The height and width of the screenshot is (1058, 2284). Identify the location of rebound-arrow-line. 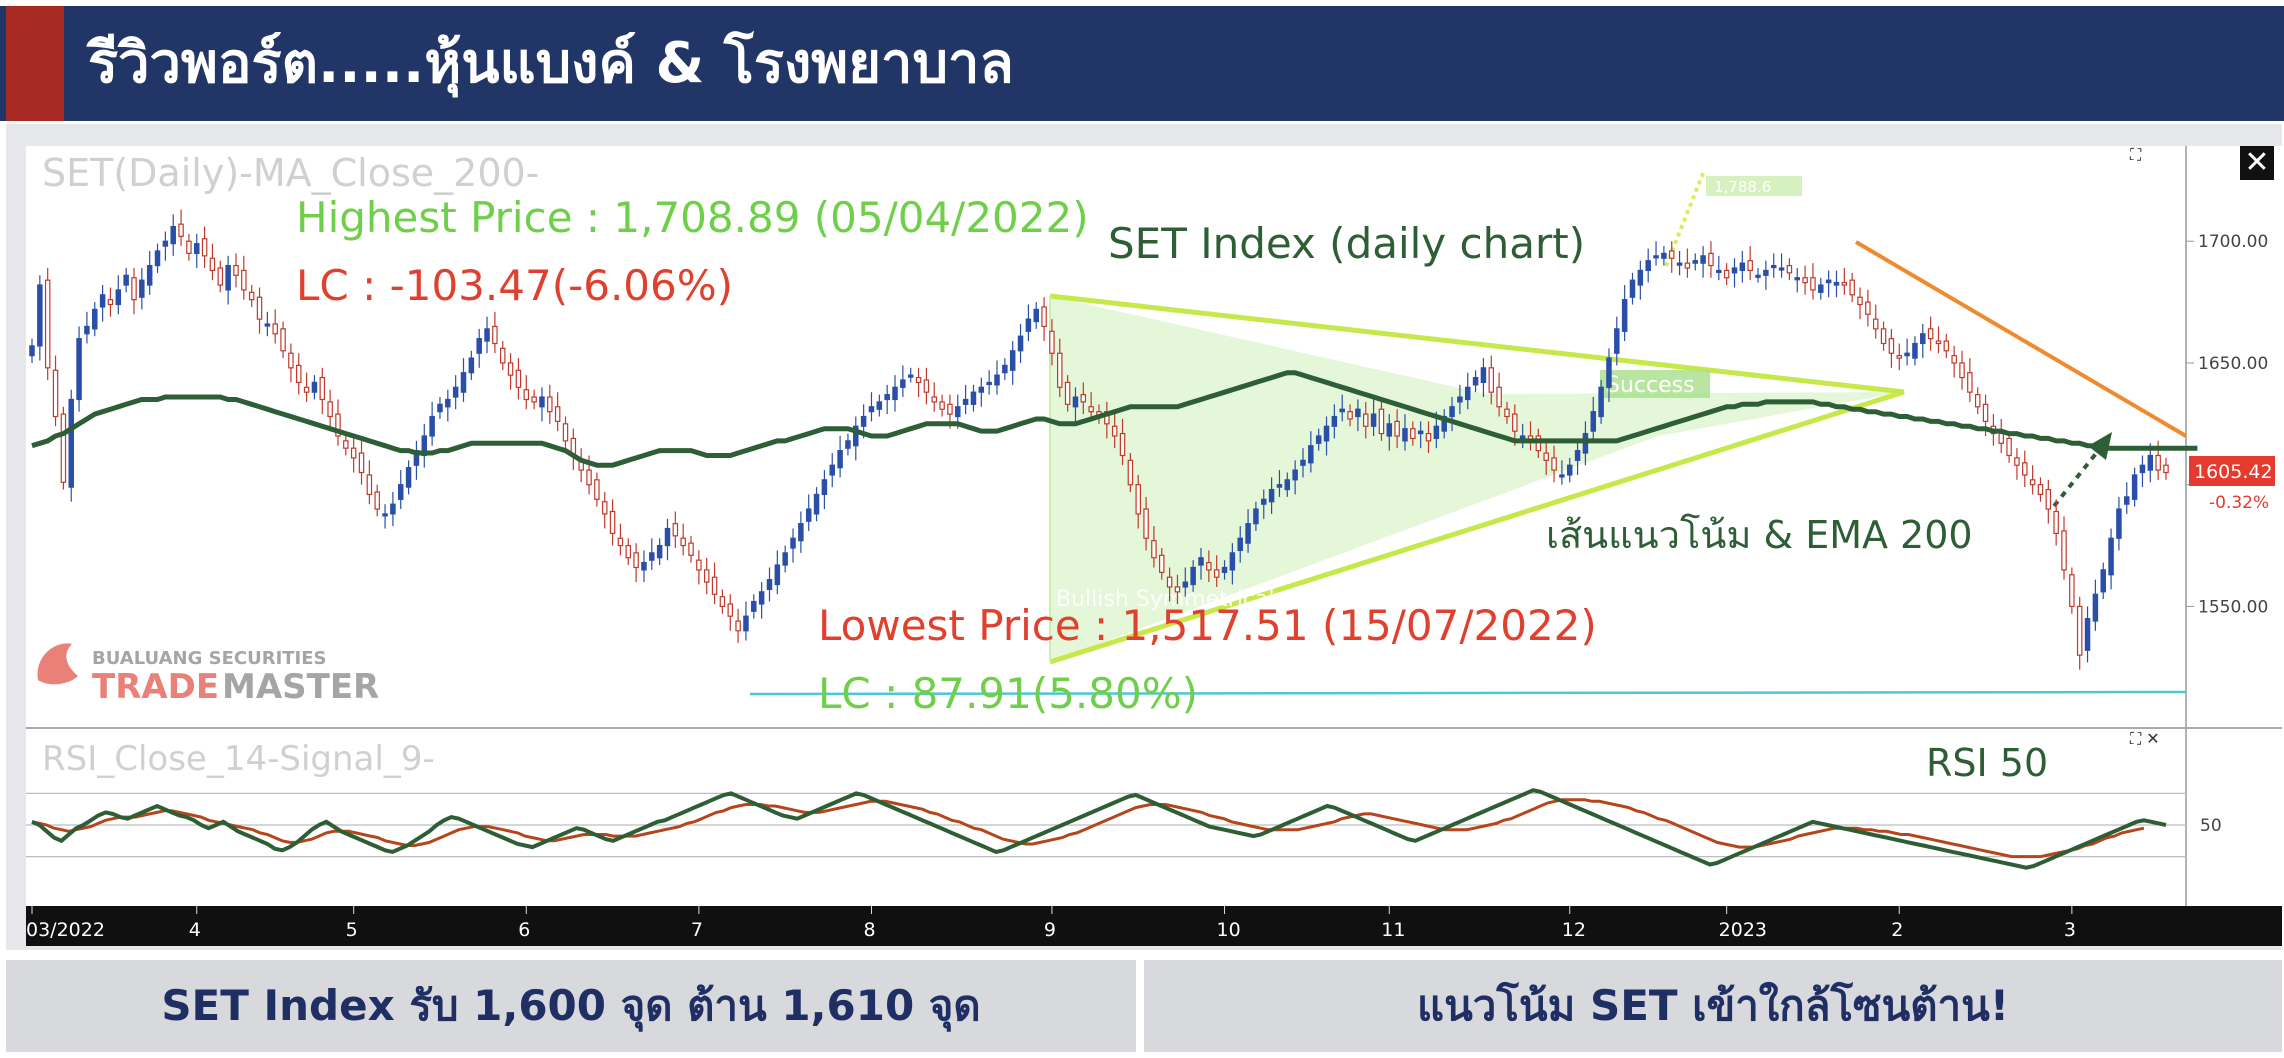
(2078, 476).